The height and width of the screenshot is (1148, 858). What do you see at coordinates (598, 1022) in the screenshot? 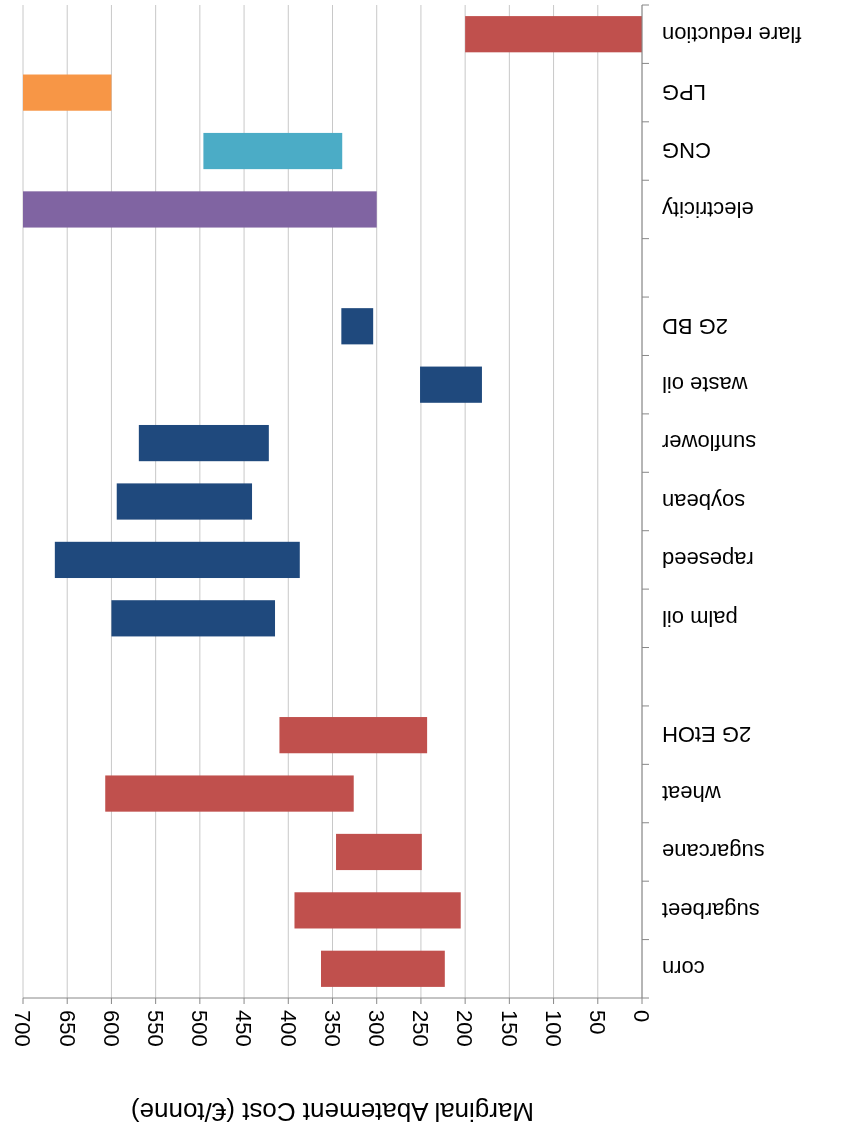
I see `x-tick-label: 50` at bounding box center [598, 1022].